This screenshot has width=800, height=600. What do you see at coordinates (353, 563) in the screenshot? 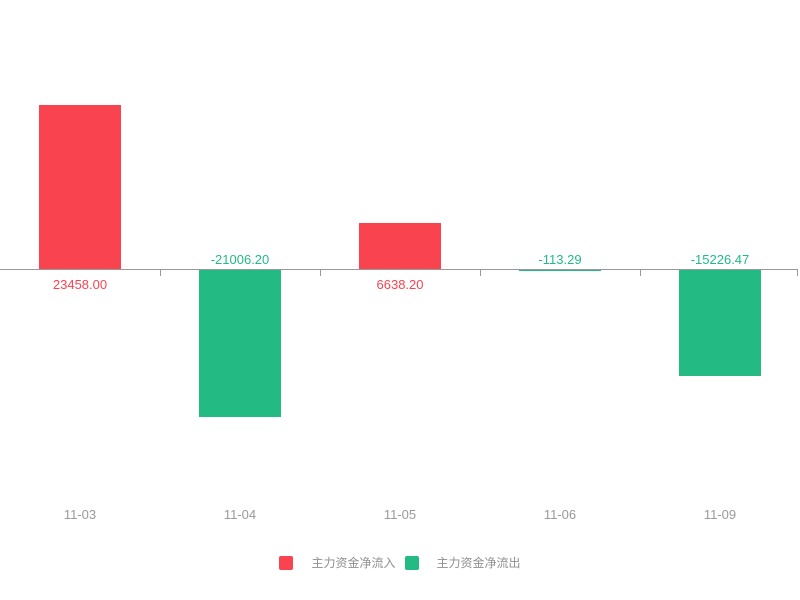
I see `legend-label-inflow: 主力资金净流入` at bounding box center [353, 563].